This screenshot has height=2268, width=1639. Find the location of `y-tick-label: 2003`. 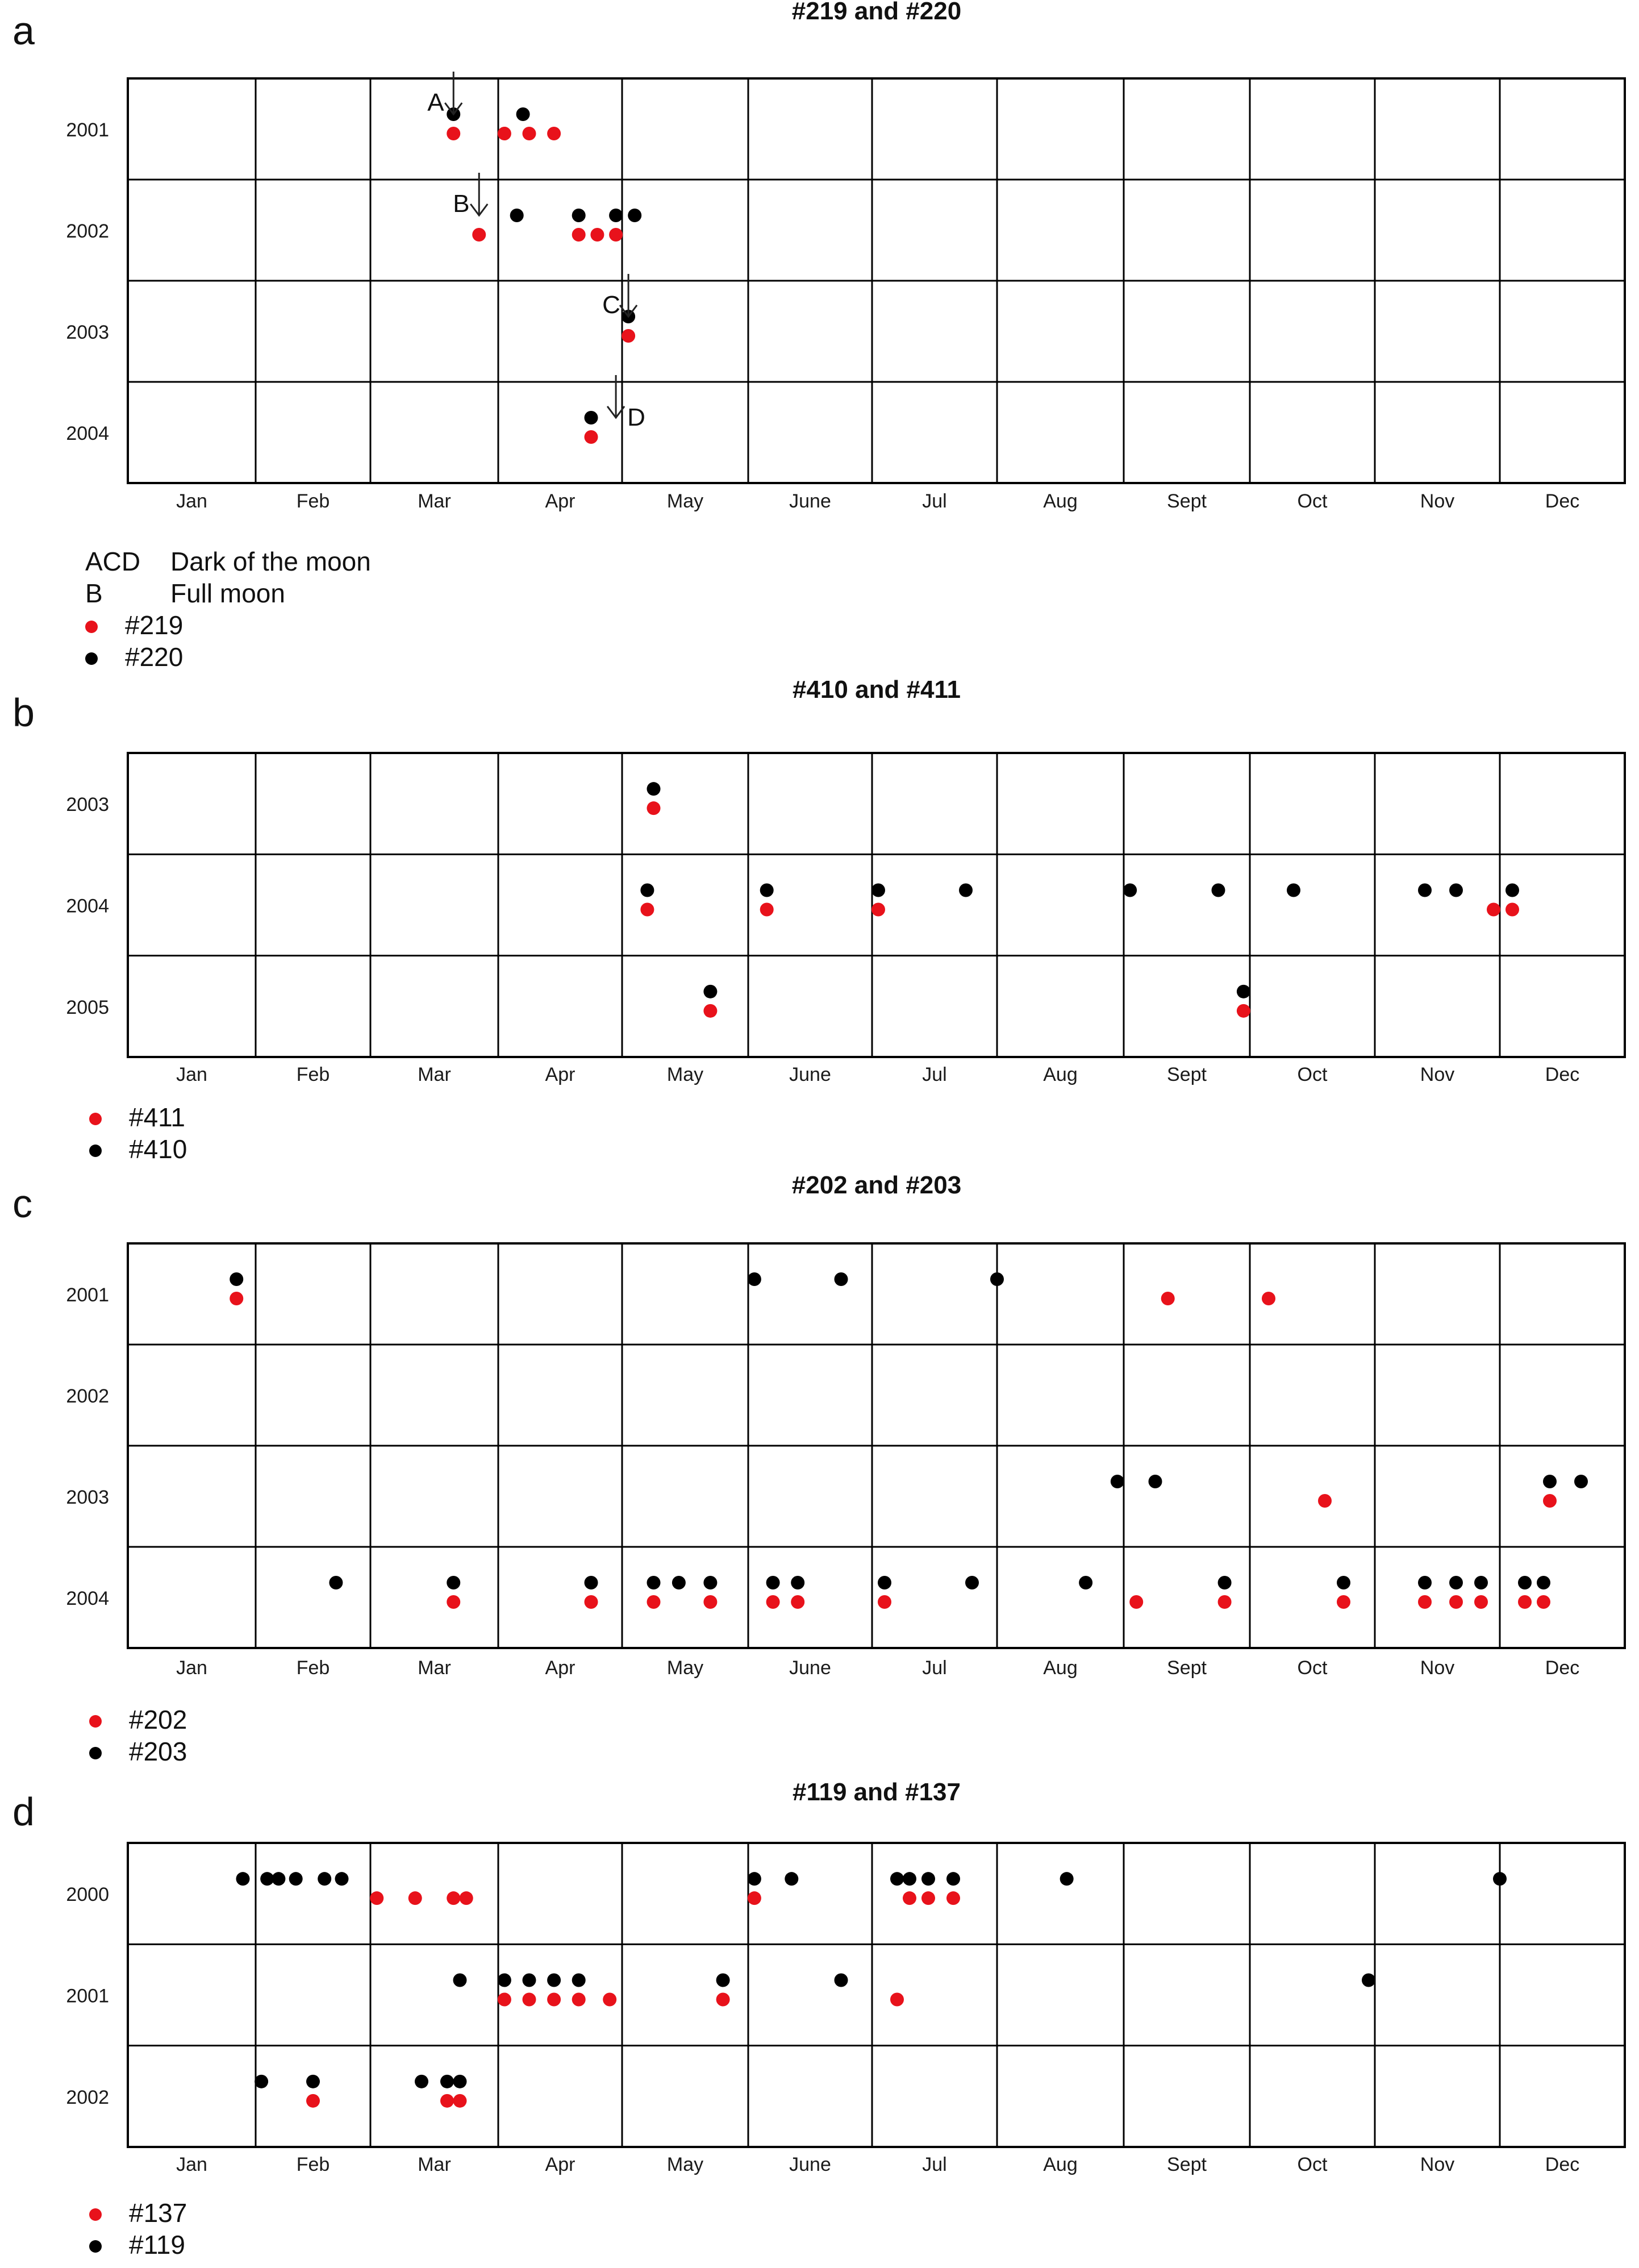

y-tick-label: 2003 is located at coordinates (88, 804).